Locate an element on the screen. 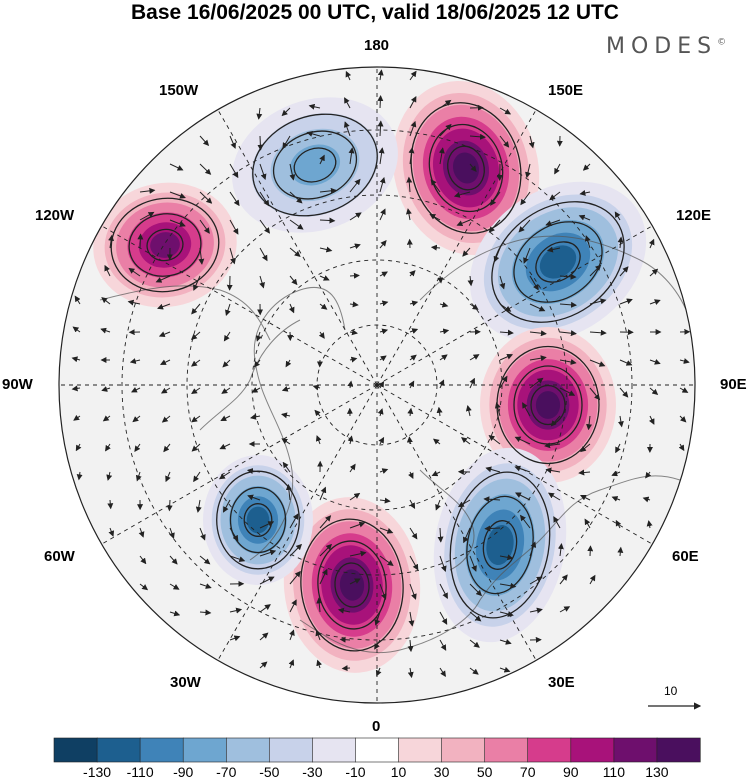 The height and width of the screenshot is (783, 750). colorbar is located at coordinates (377, 750).